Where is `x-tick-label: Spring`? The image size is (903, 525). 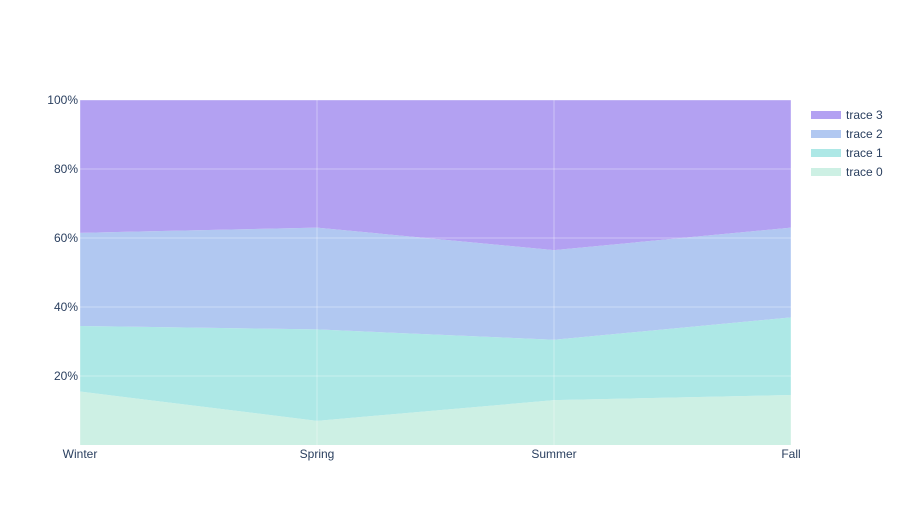
x-tick-label: Spring is located at coordinates (317, 454).